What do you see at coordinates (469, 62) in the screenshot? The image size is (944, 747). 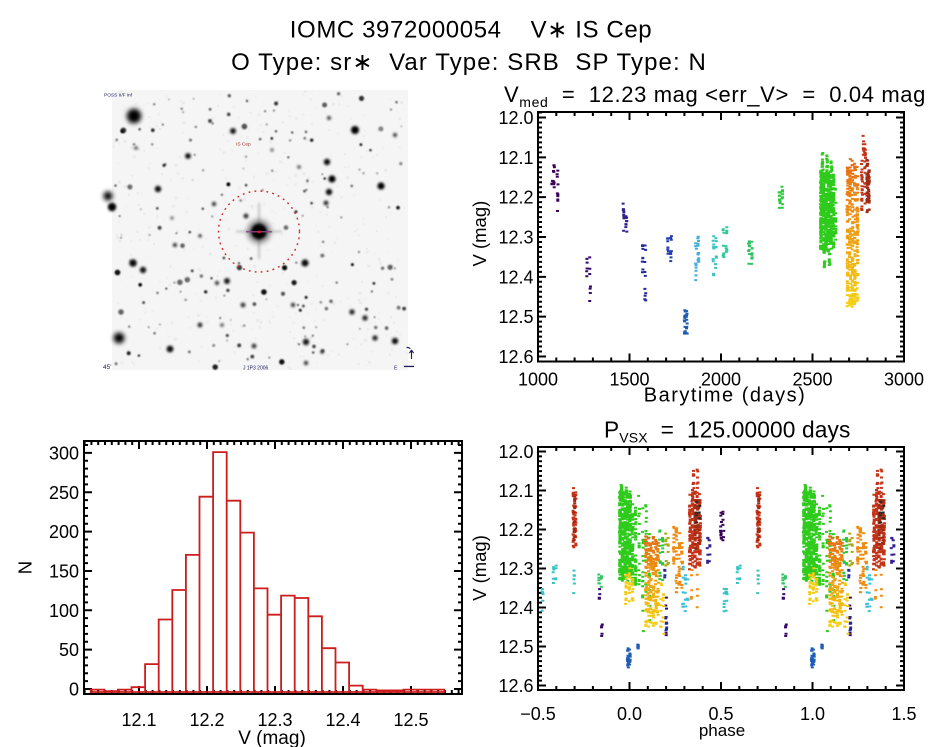 I see `svg-text:O Type: sr∗ Var Type: SRB SP: O Type: sr∗ Var Type: SRB SP Type: N` at bounding box center [469, 62].